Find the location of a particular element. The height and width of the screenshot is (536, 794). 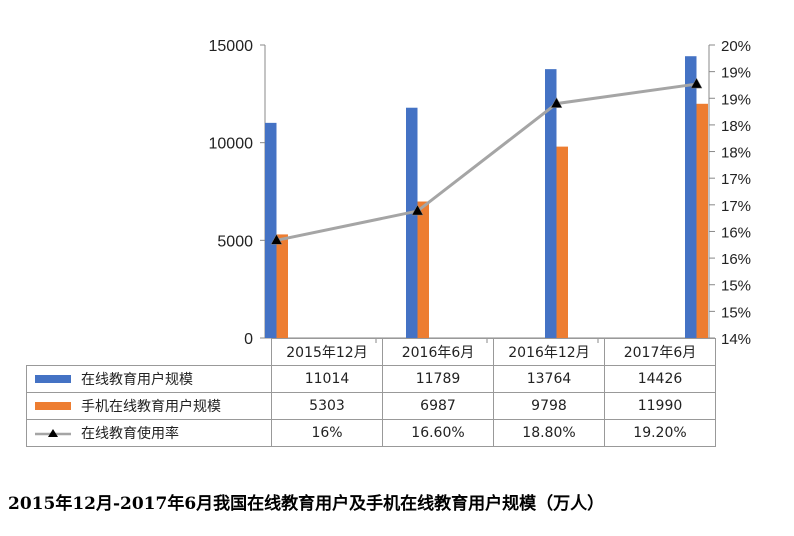

orange-bar-legend-icon is located at coordinates (53, 407).